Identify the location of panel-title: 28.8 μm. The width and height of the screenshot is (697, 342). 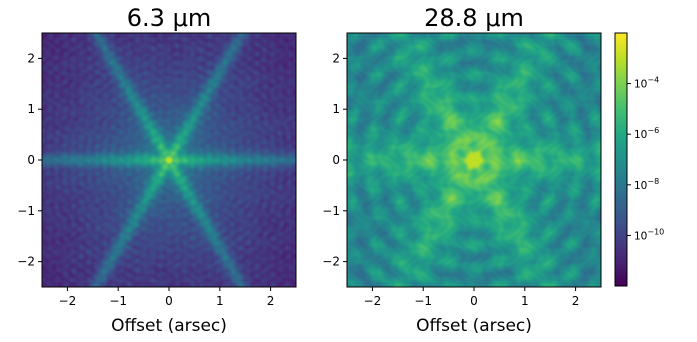
(474, 18).